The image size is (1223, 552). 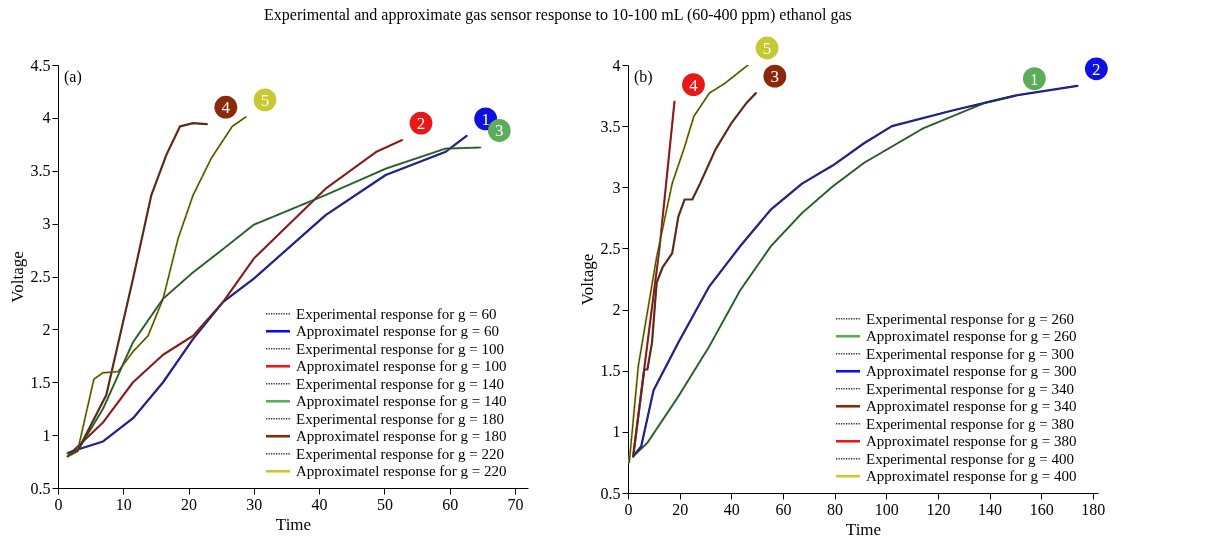 I want to click on annotation: 5, so click(x=265, y=100).